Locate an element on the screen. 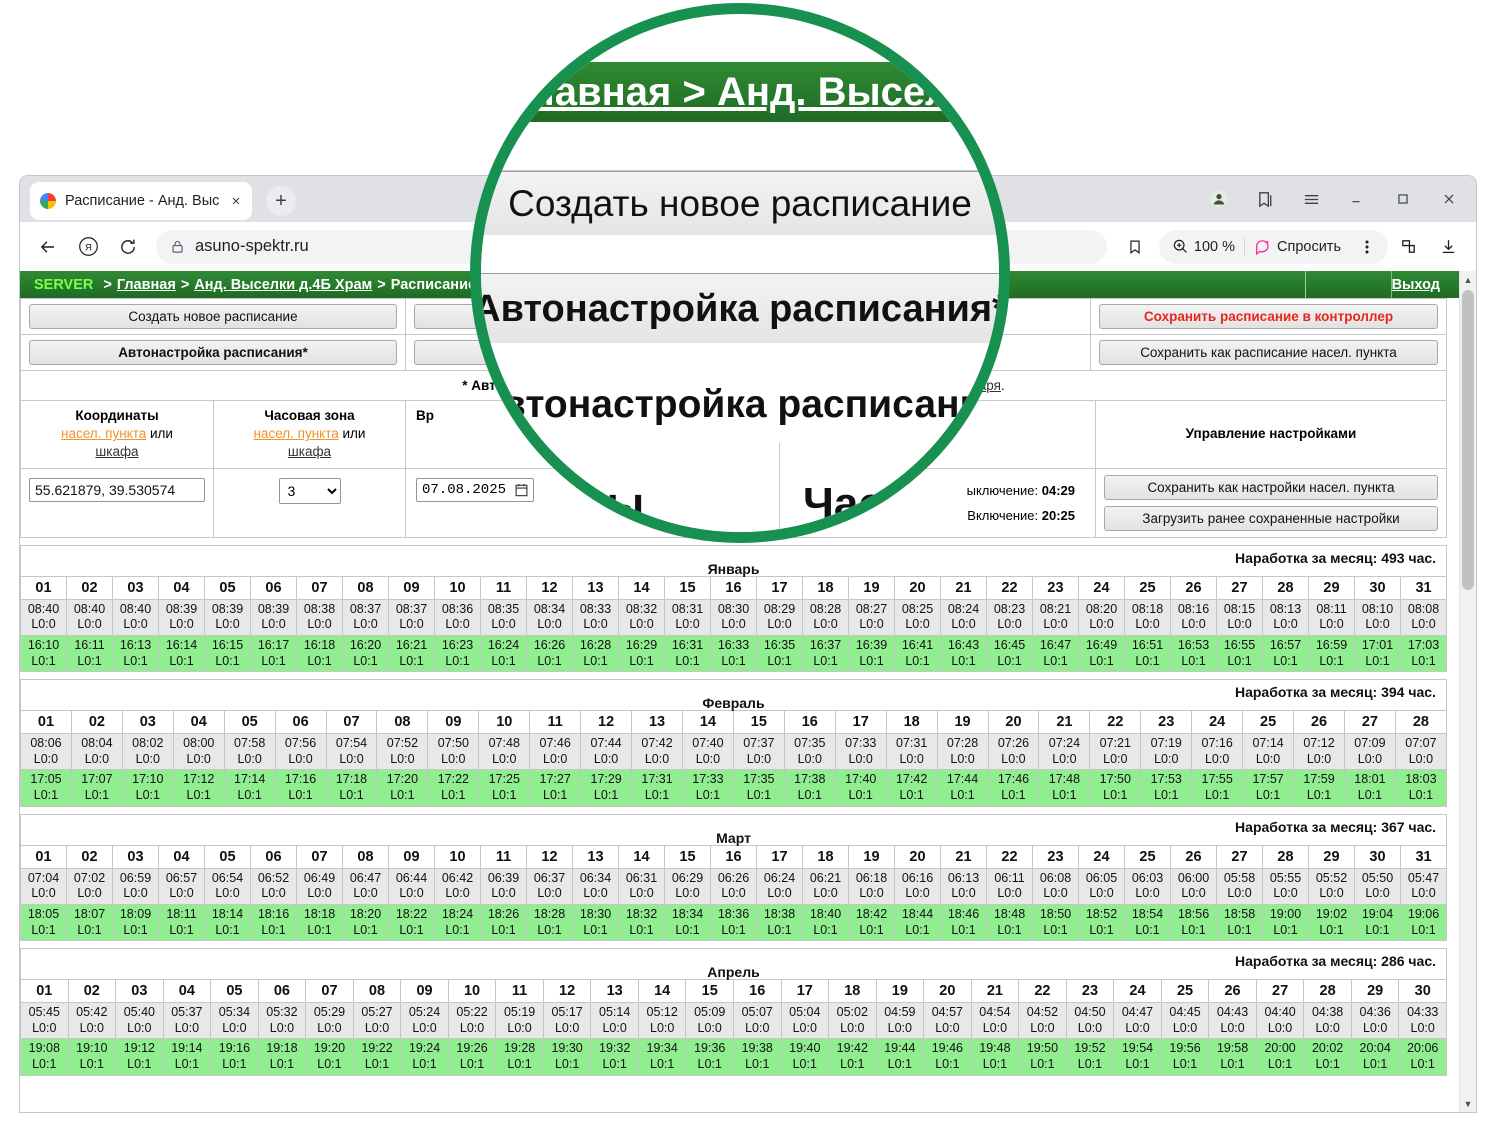 This screenshot has height=1130, width=1500. off-time-cell: 08:15 L0:0 is located at coordinates (1239, 617).